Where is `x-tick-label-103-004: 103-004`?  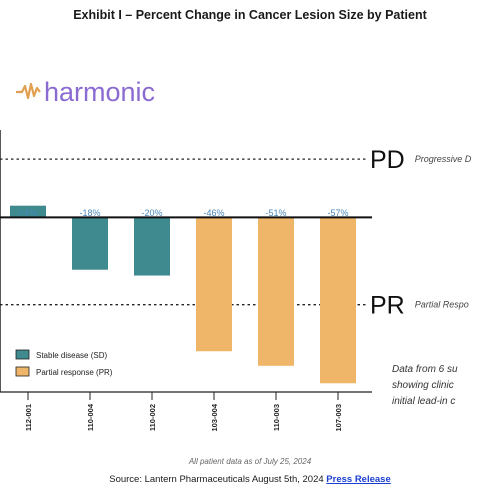 x-tick-label-103-004: 103-004 is located at coordinates (214, 417).